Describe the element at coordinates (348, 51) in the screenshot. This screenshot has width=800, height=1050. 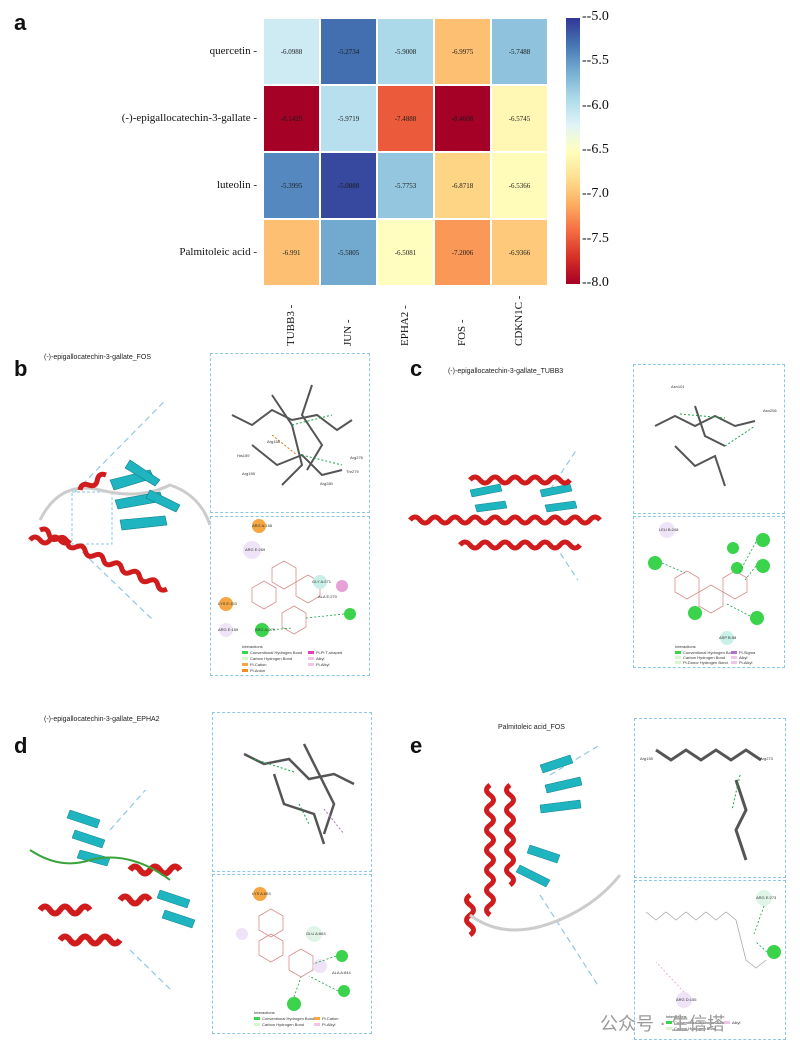
I see `heatmap-cell: -5.2734` at that location.